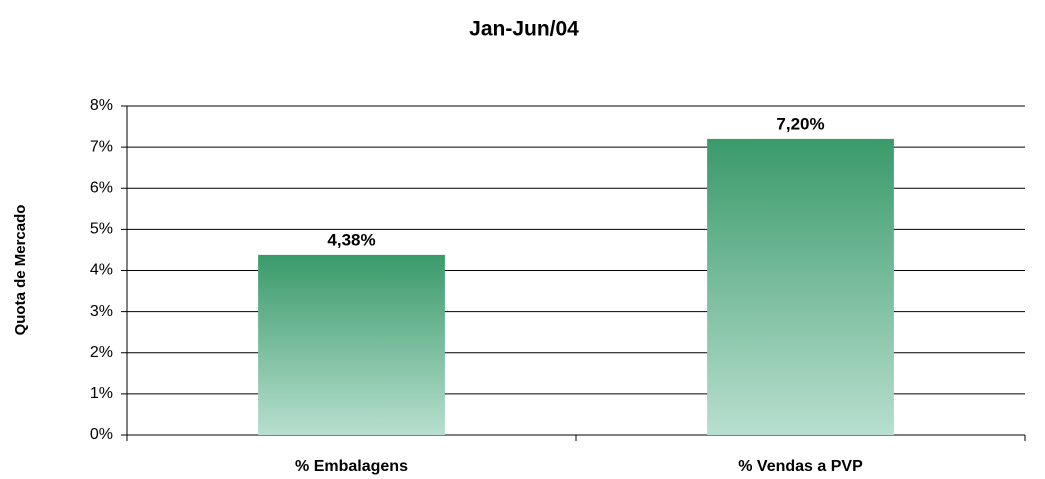 The height and width of the screenshot is (479, 1045). I want to click on y-tick-label: 1%, so click(101, 393).